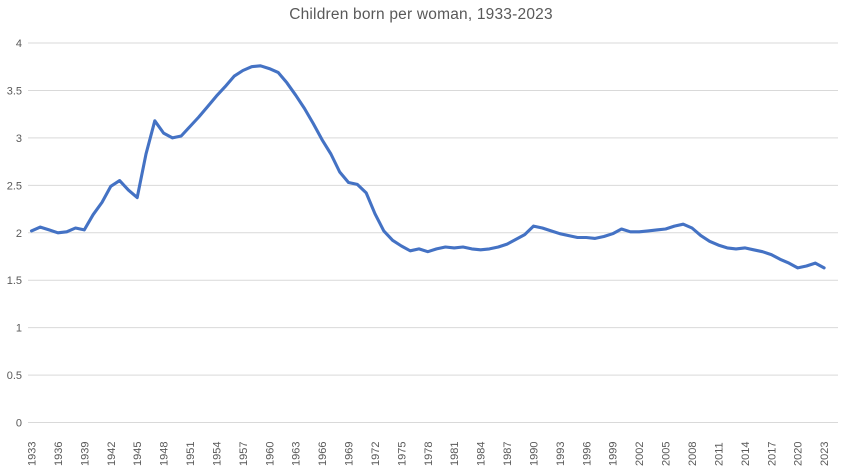 This screenshot has width=842, height=473. I want to click on x-tick-label: 1960, so click(270, 454).